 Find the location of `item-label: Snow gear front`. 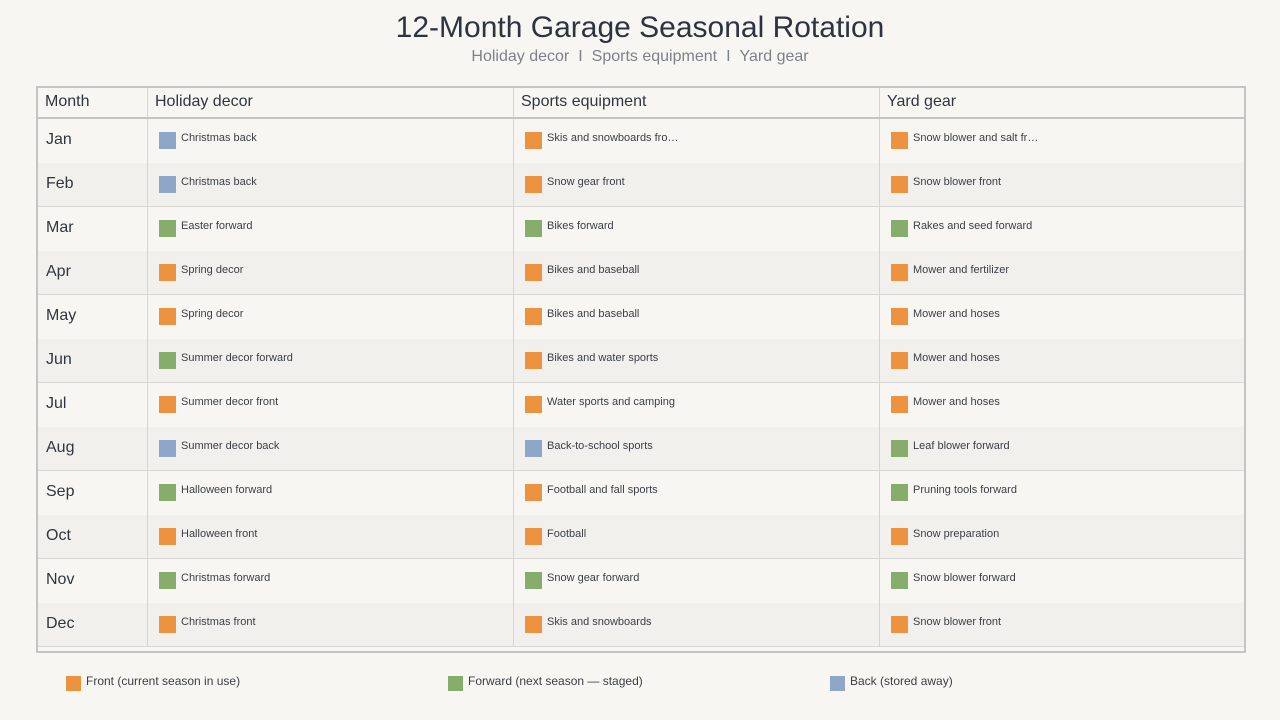

item-label: Snow gear front is located at coordinates (586, 182).